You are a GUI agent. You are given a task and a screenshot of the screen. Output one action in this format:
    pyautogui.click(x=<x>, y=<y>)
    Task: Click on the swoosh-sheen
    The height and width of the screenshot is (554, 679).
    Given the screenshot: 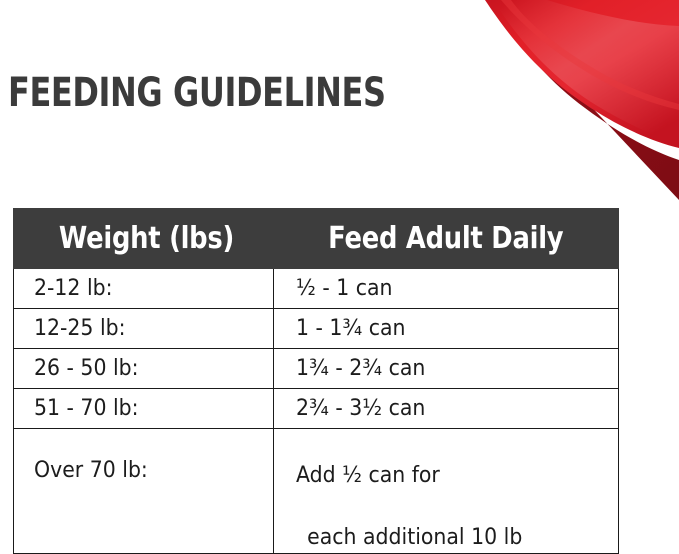 What is the action you would take?
    pyautogui.click(x=586, y=71)
    